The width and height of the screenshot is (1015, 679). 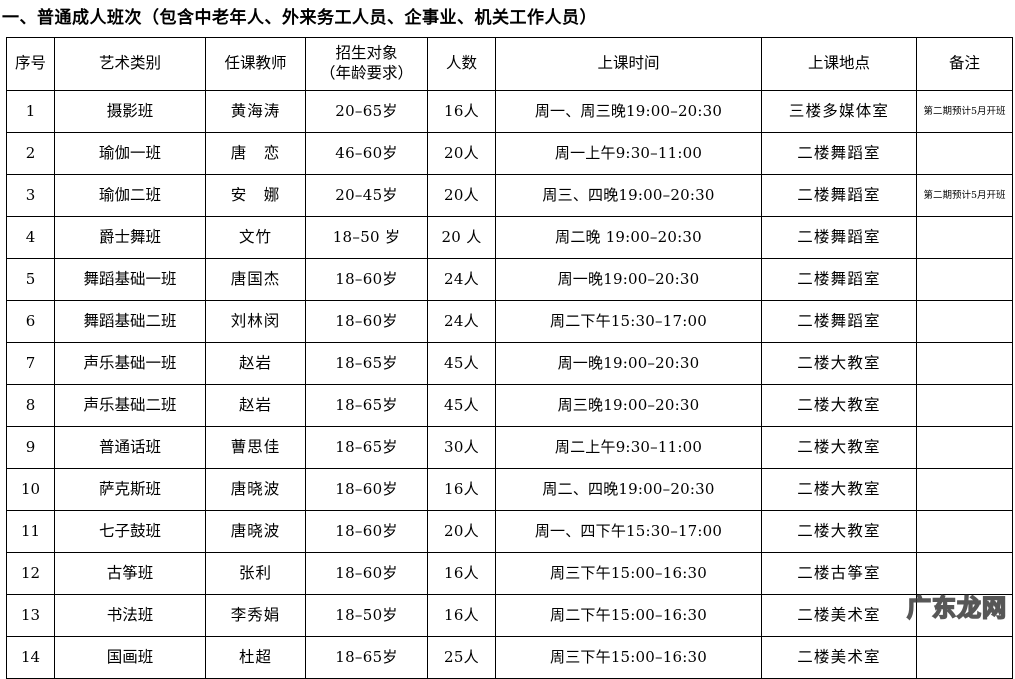 I want to click on column-header-place: 上课地点, so click(x=839, y=63).